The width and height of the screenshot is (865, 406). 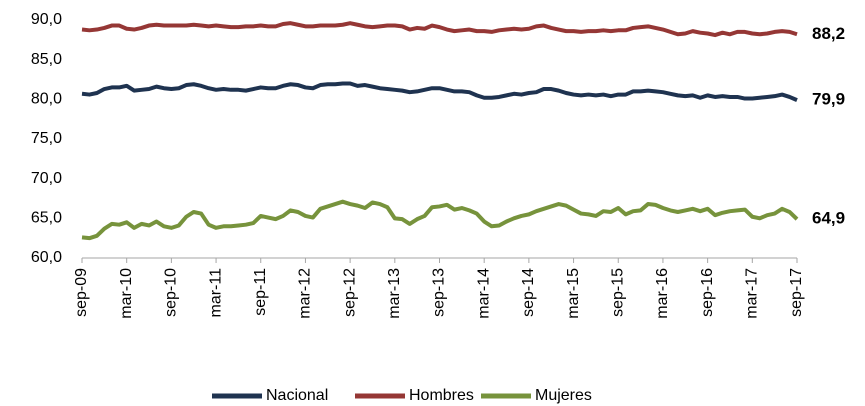 I want to click on end-label: 88,2, so click(x=828, y=33).